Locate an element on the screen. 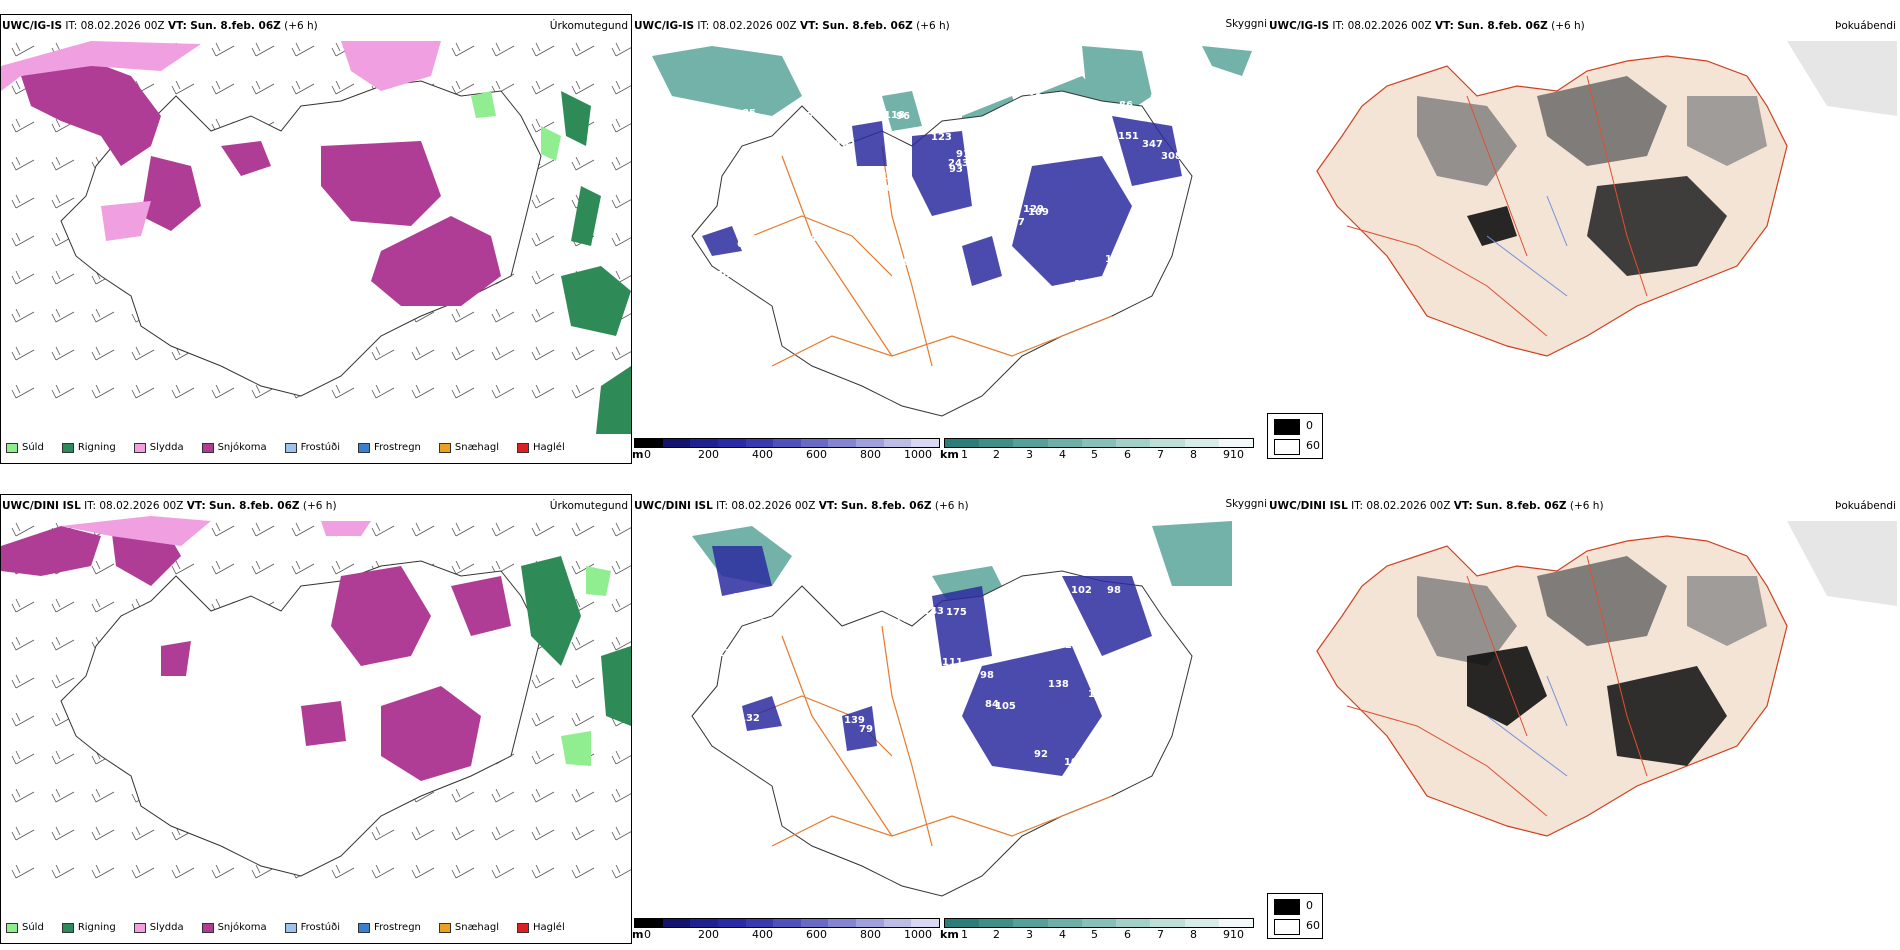  cloud-base-label: 111 is located at coordinates (952, 662).